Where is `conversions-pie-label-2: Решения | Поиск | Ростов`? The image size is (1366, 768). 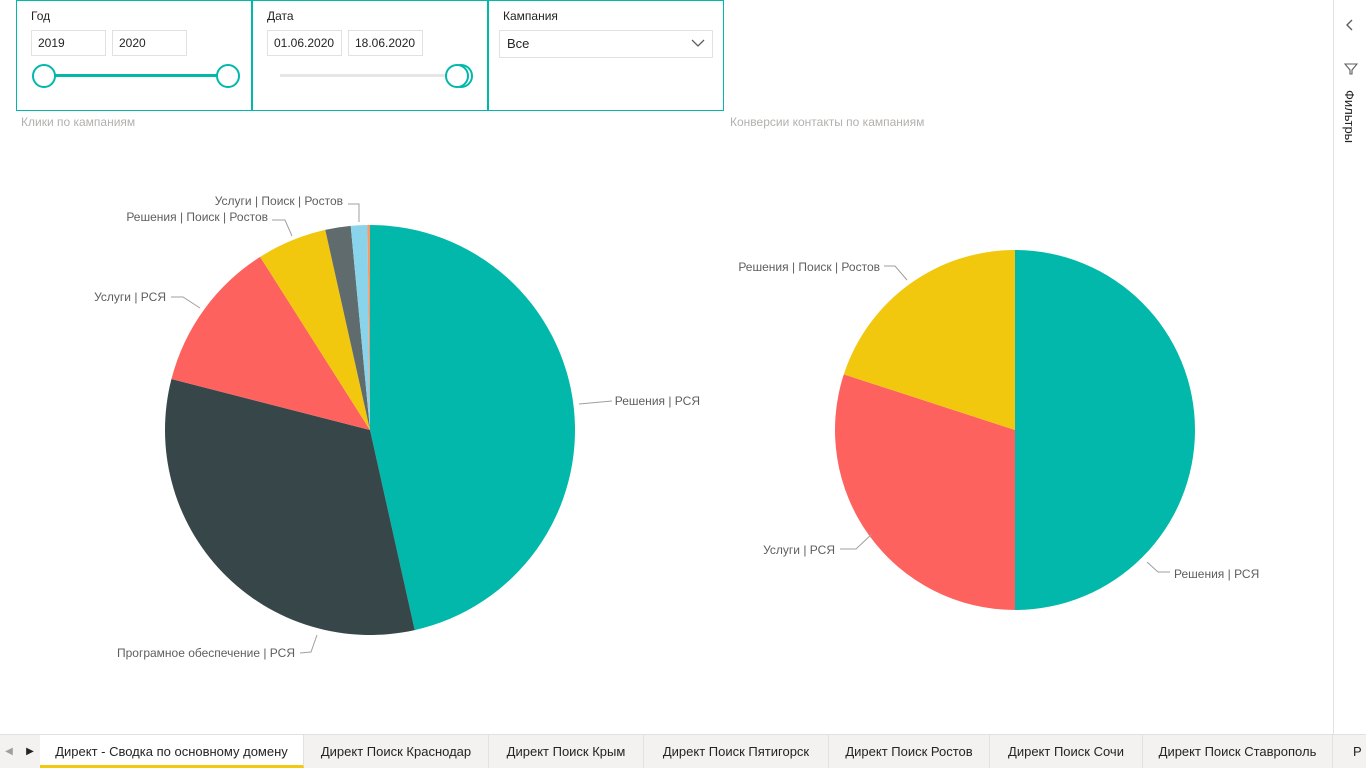 conversions-pie-label-2: Решения | Поиск | Ростов is located at coordinates (809, 267).